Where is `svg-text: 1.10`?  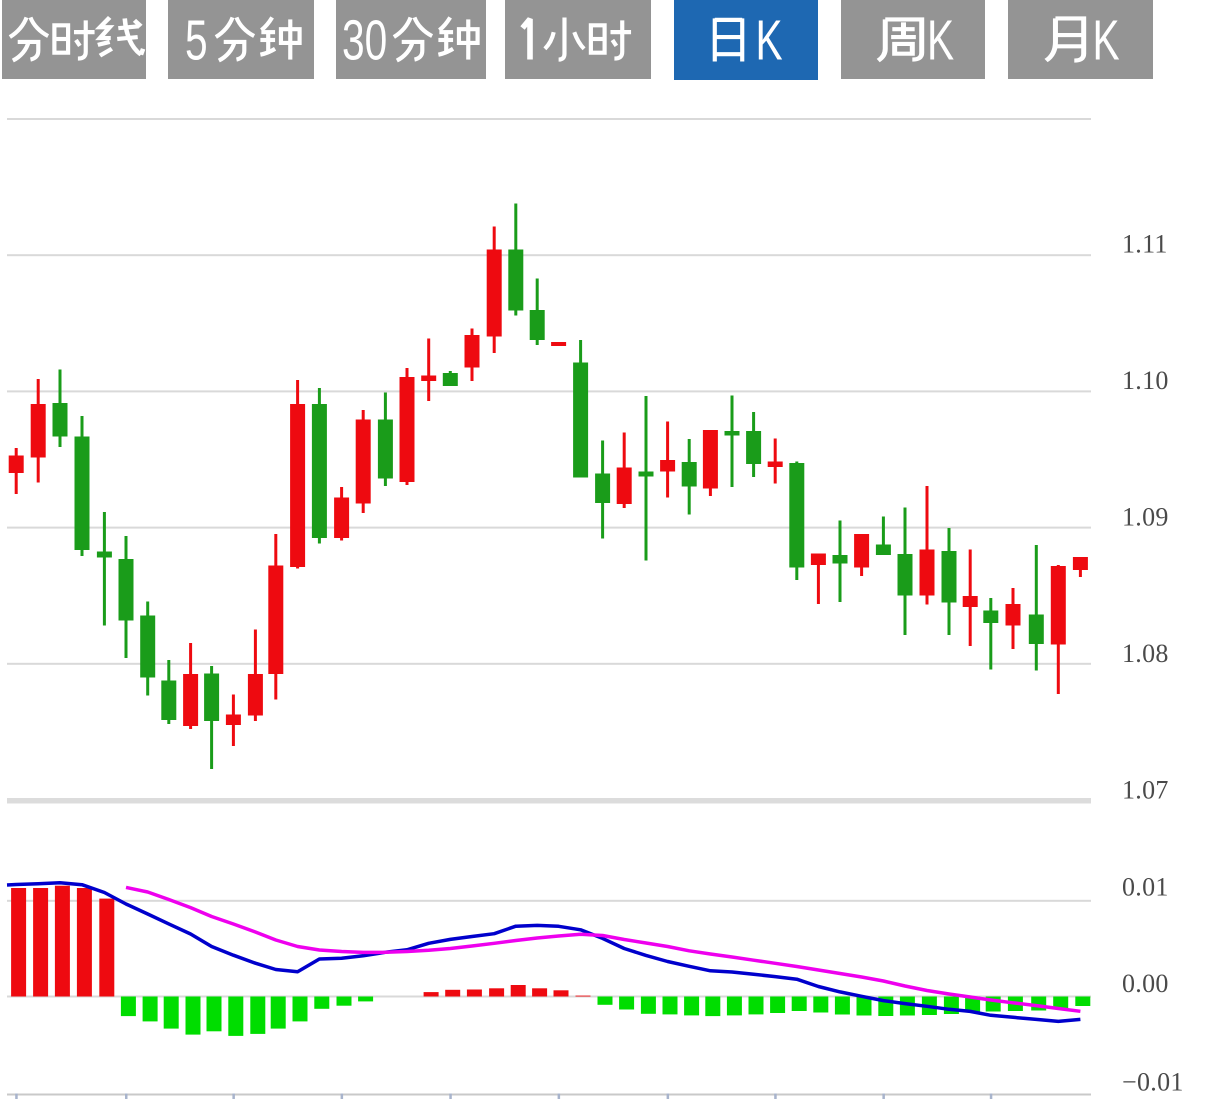
svg-text: 1.10 is located at coordinates (1145, 380).